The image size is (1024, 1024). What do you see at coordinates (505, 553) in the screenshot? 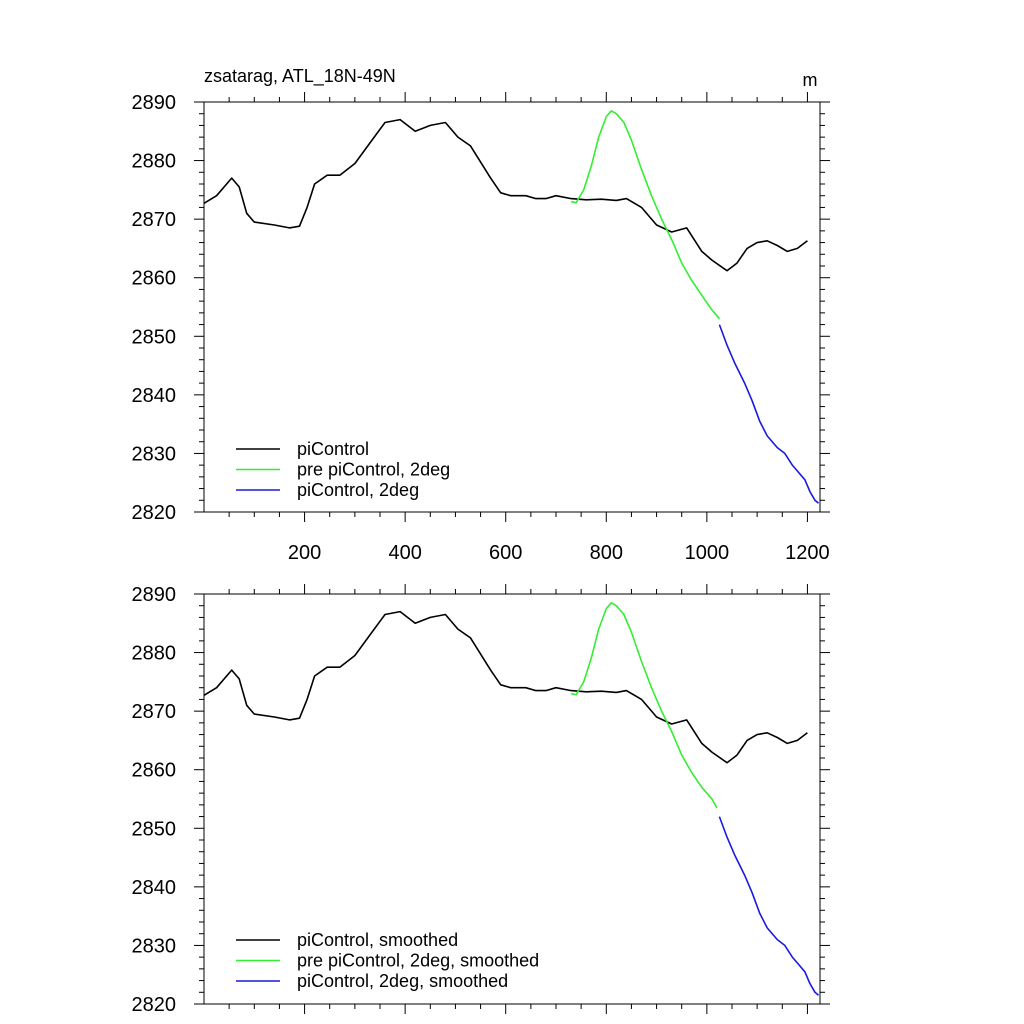
I see `x-tick-label: 600` at bounding box center [505, 553].